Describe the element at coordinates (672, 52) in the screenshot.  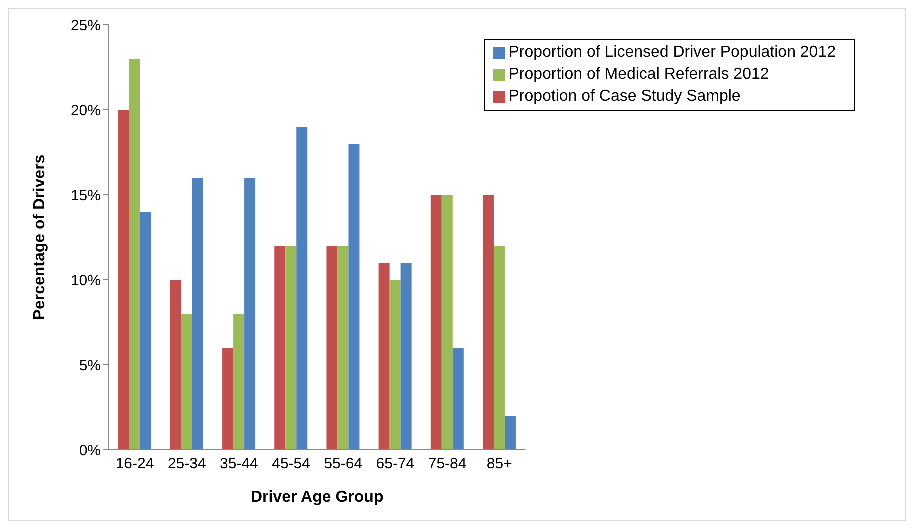
I see `legend-label: Proportion of Licensed Driver Population 2012` at that location.